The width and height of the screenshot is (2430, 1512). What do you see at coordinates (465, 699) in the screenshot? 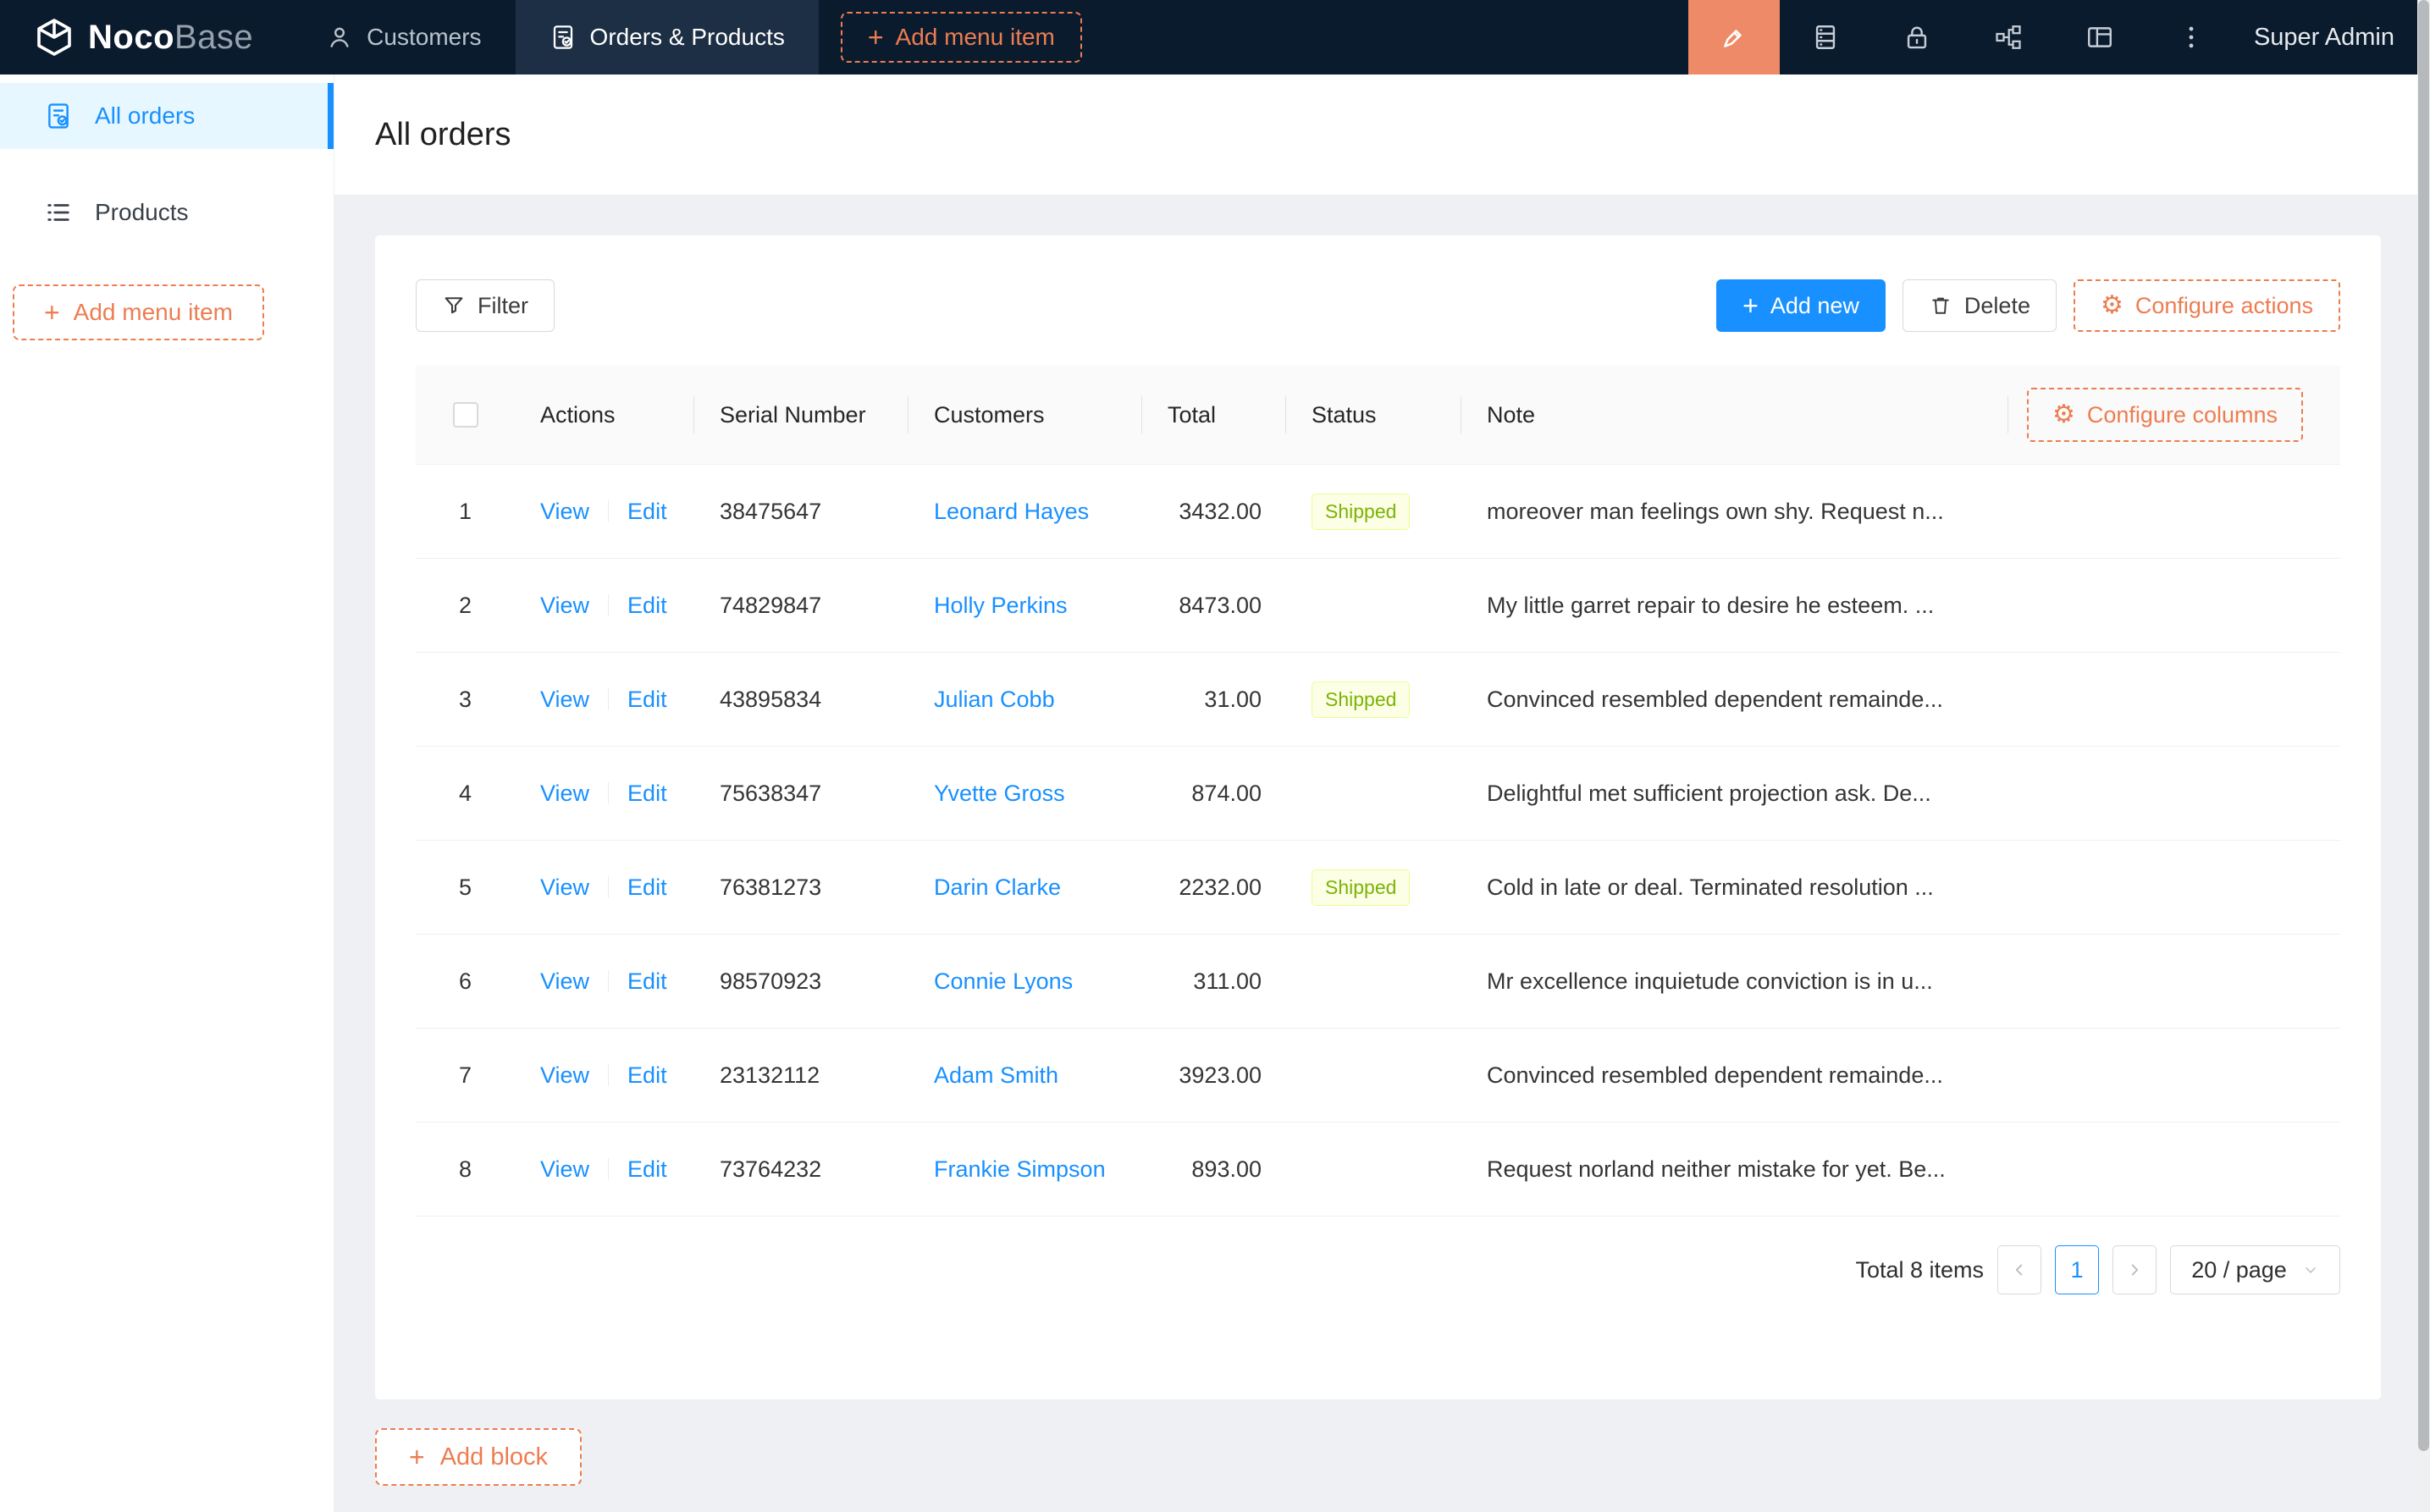
I see `row-index: 3` at bounding box center [465, 699].